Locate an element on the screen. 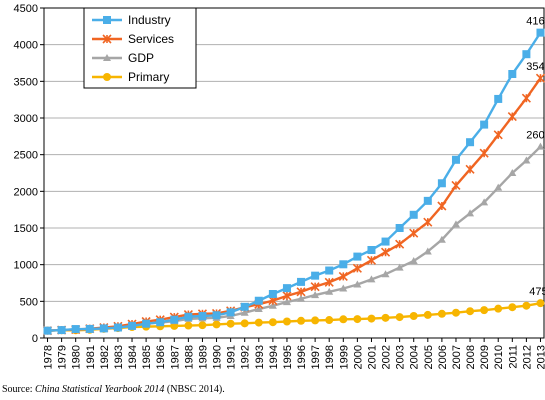 This screenshot has height=400, width=545. source-suffix: (NBSC 2014). is located at coordinates (194, 389).